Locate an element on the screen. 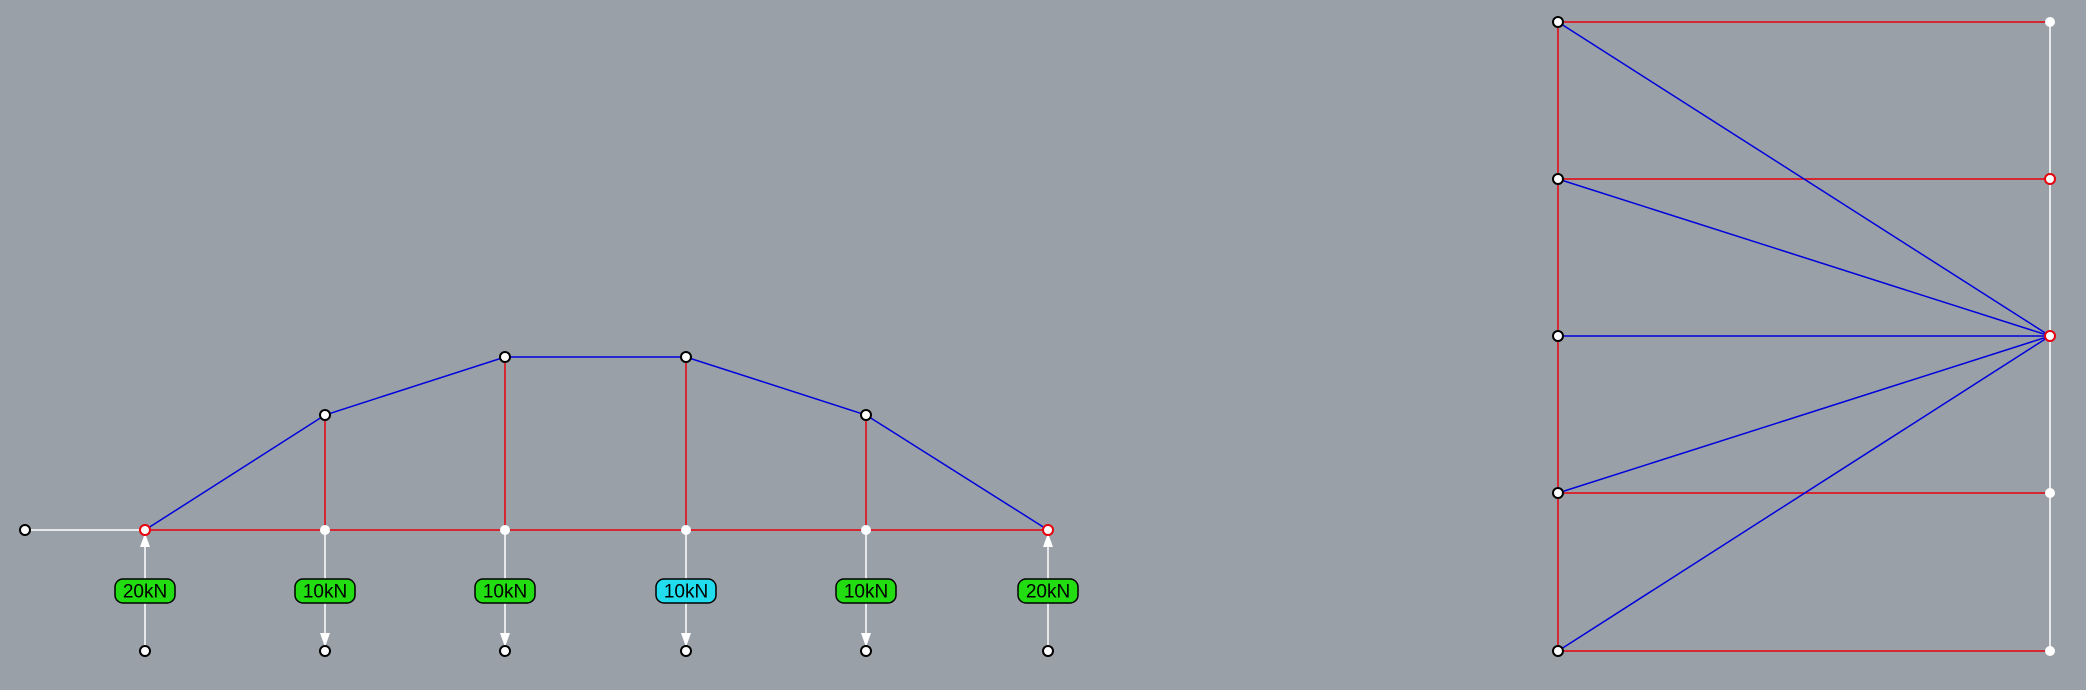  support-node-left is located at coordinates (145, 530).